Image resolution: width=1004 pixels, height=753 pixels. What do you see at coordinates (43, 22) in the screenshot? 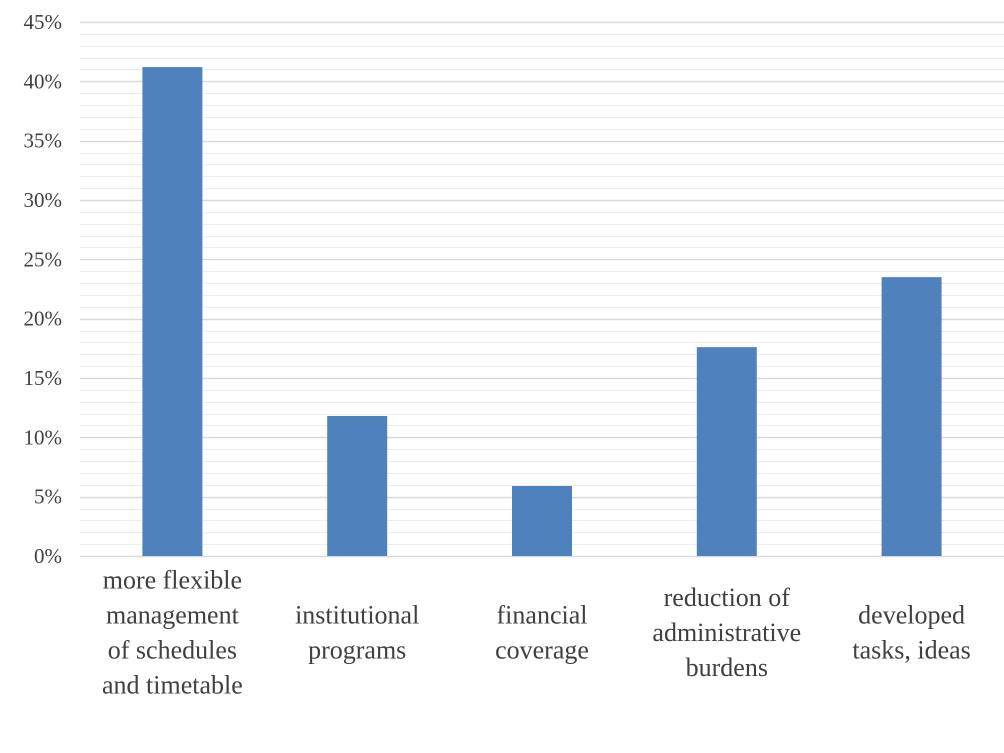
I see `y-tick-label: 45%` at bounding box center [43, 22].